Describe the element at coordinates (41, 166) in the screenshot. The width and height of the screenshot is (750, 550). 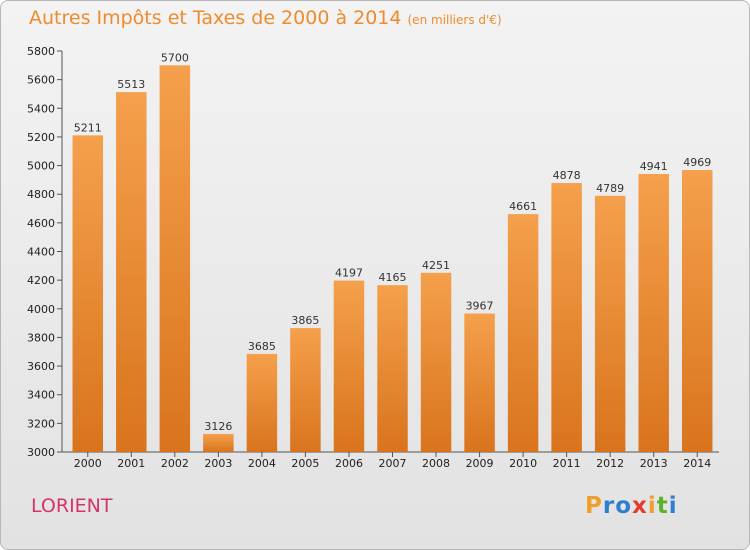
I see `y-tick-label: 5000` at that location.